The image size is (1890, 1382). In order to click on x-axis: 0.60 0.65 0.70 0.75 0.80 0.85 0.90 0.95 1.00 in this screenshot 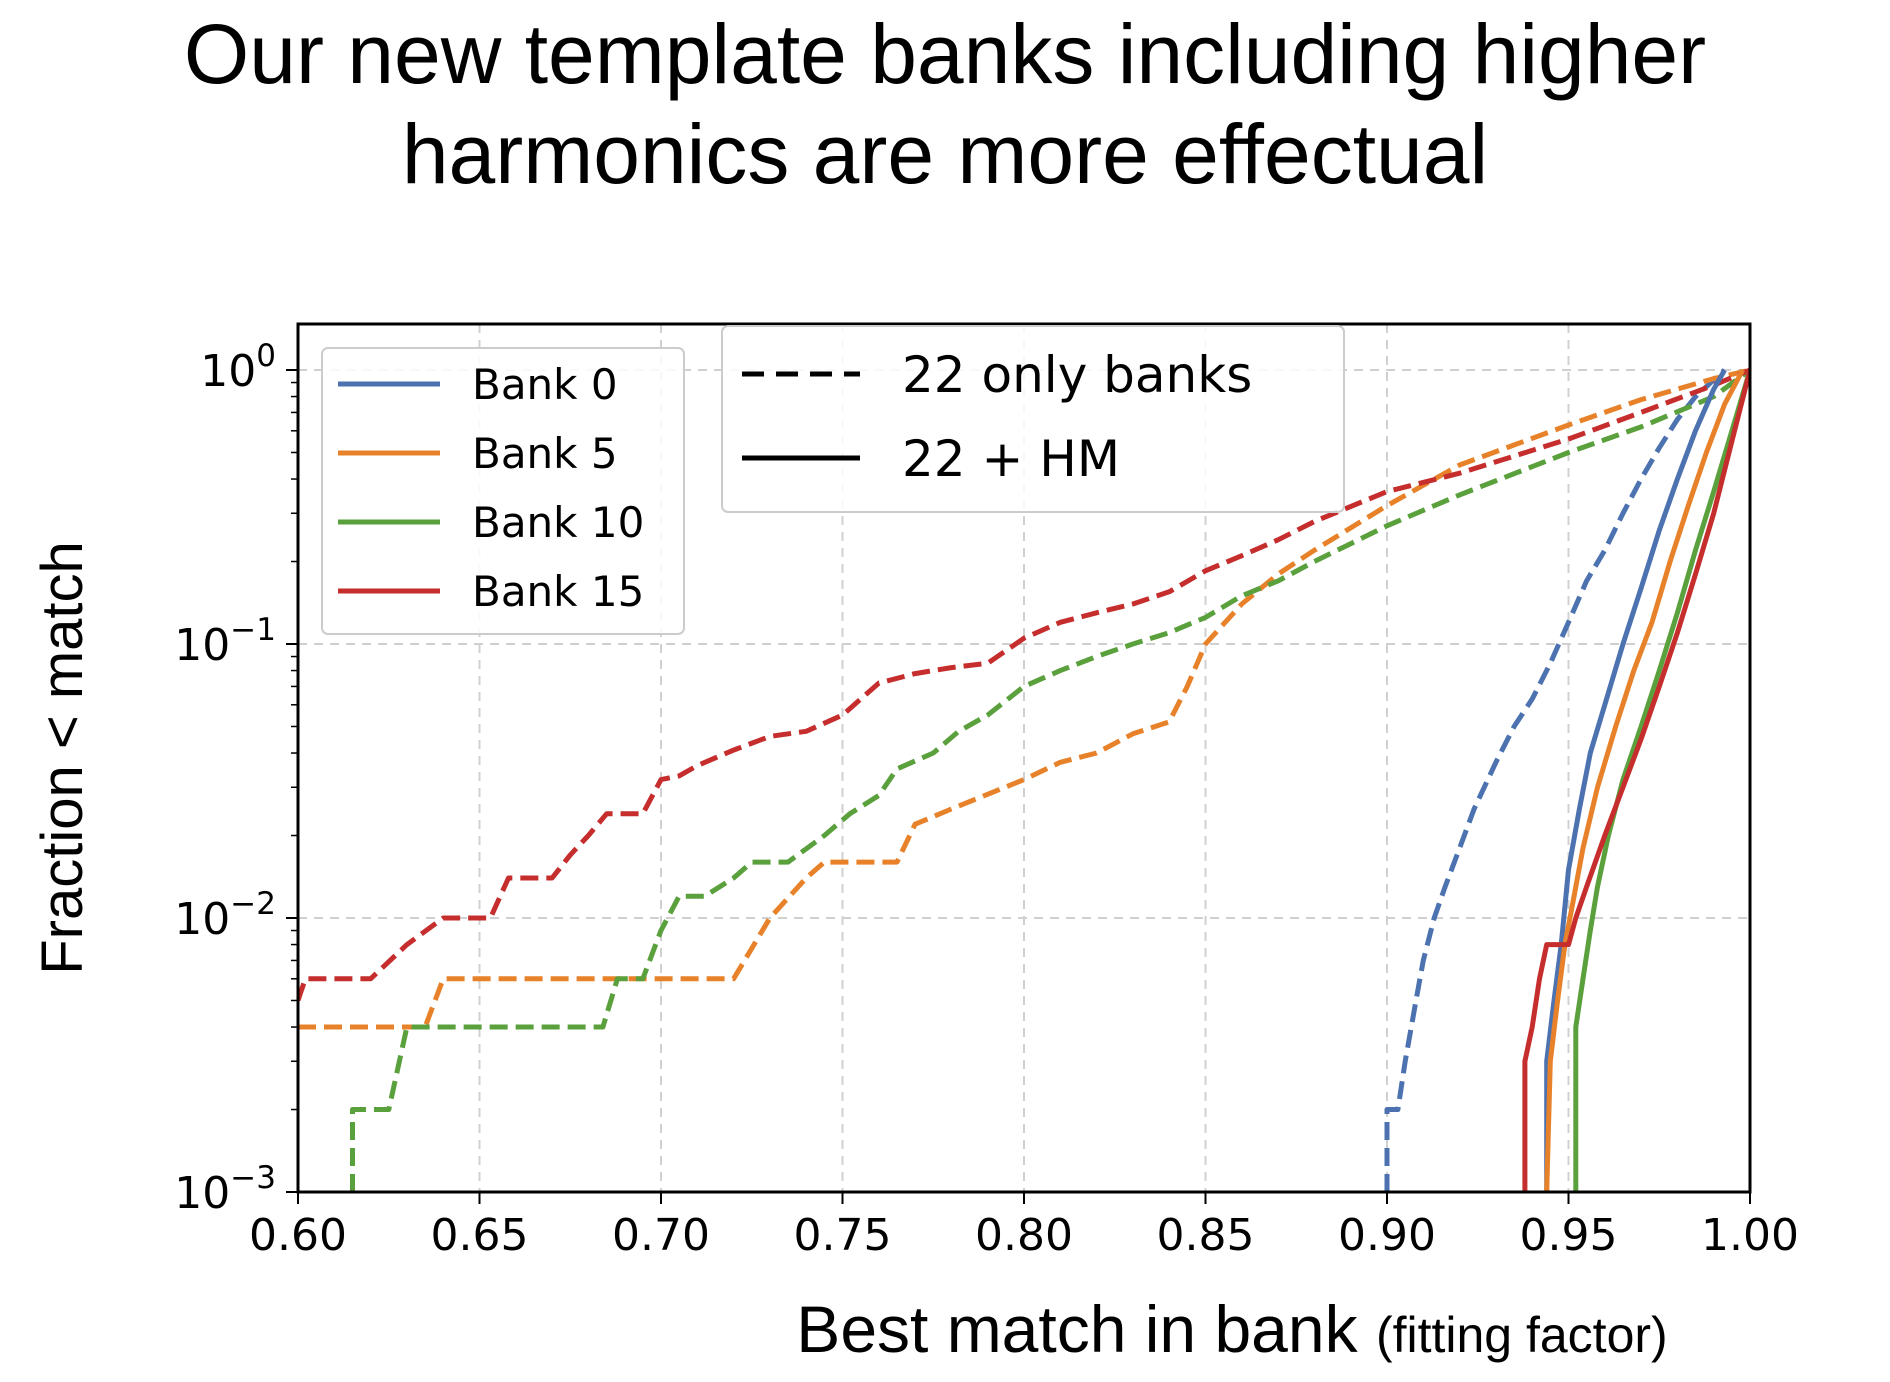, I will do `click(1024, 1226)`.